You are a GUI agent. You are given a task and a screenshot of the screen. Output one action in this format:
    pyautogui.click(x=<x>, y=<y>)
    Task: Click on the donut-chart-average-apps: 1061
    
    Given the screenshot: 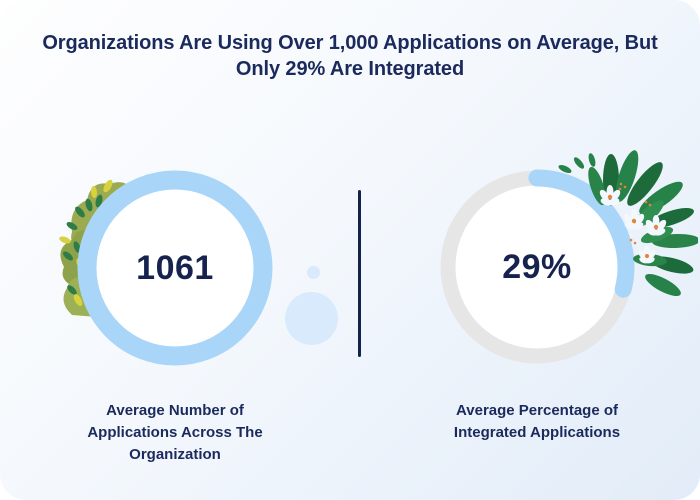 What is the action you would take?
    pyautogui.click(x=175, y=268)
    